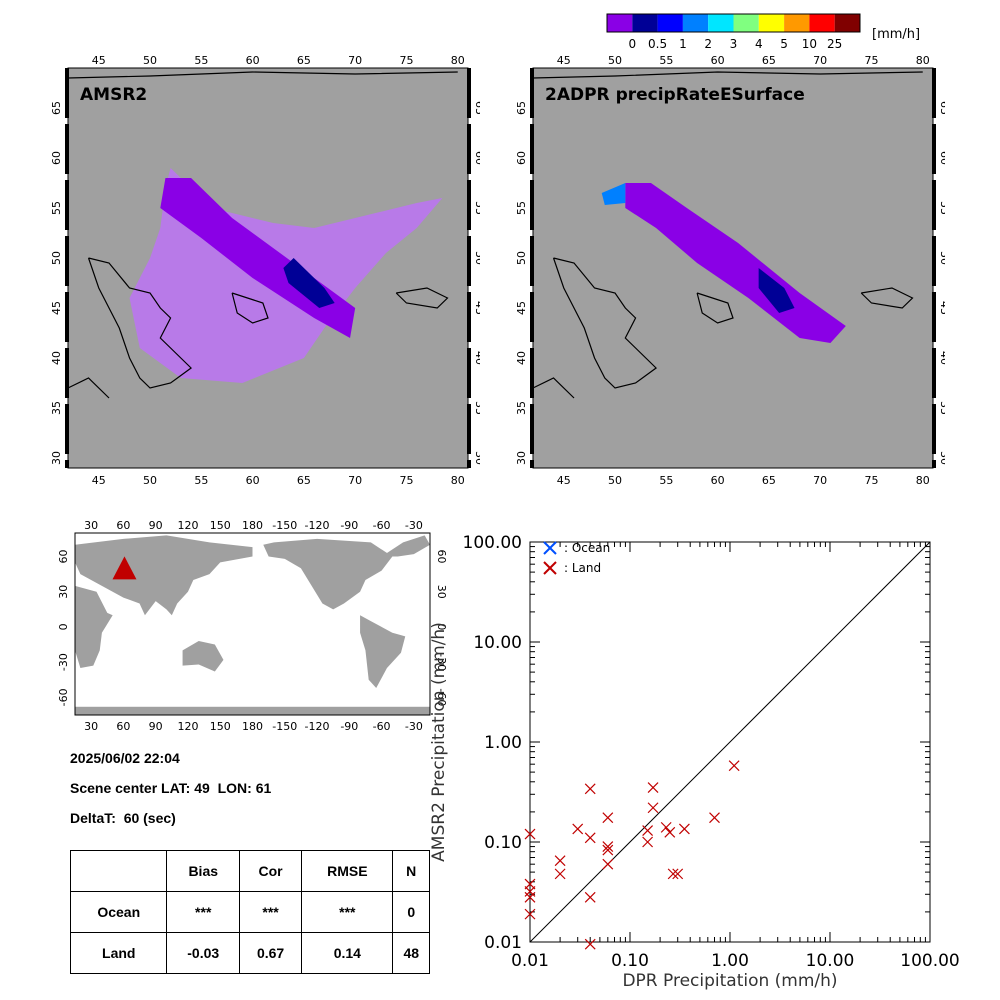 This screenshot has height=1000, width=1000. What do you see at coordinates (263, 788) in the screenshot?
I see `scene-center-lon: 61` at bounding box center [263, 788].